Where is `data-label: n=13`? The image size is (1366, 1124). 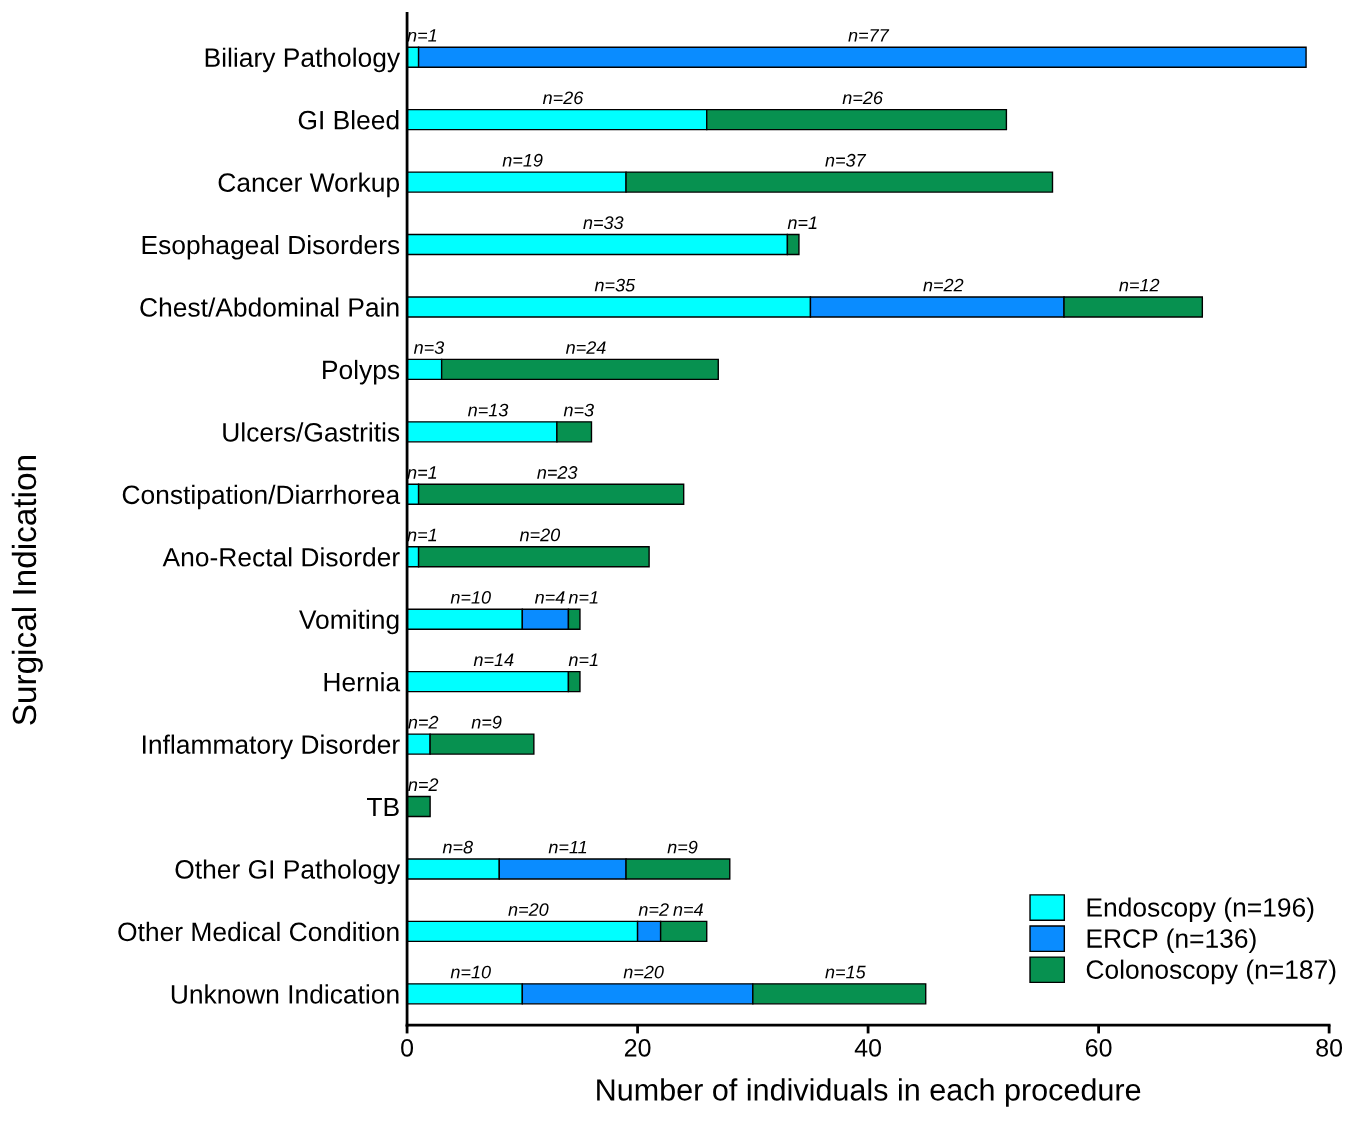 data-label: n=13 is located at coordinates (488, 410).